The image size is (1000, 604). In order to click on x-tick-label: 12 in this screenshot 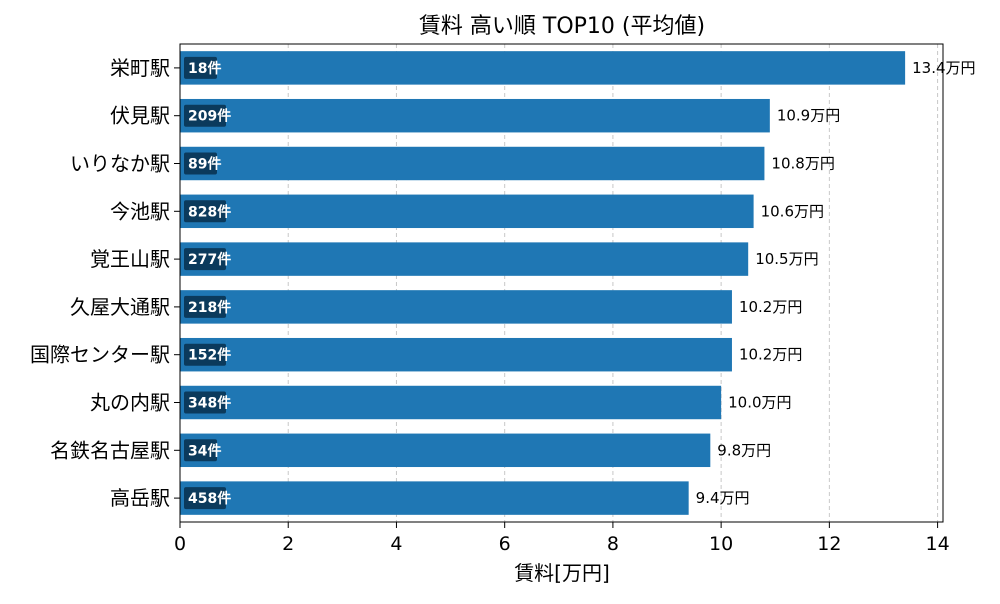, I will do `click(829, 544)`.